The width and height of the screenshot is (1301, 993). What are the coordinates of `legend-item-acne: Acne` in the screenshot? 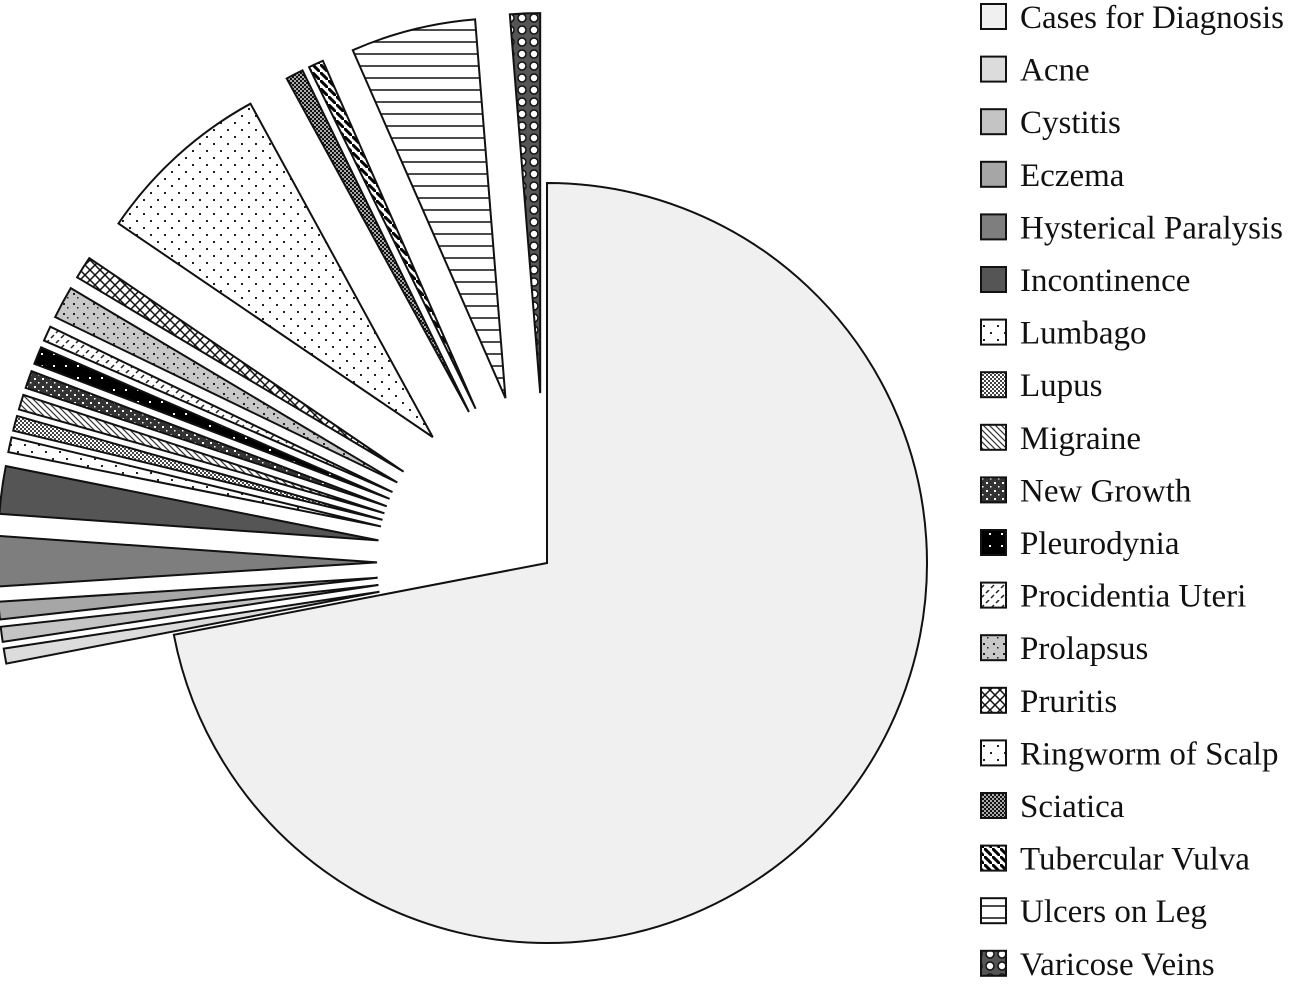 It's located at (1035, 71).